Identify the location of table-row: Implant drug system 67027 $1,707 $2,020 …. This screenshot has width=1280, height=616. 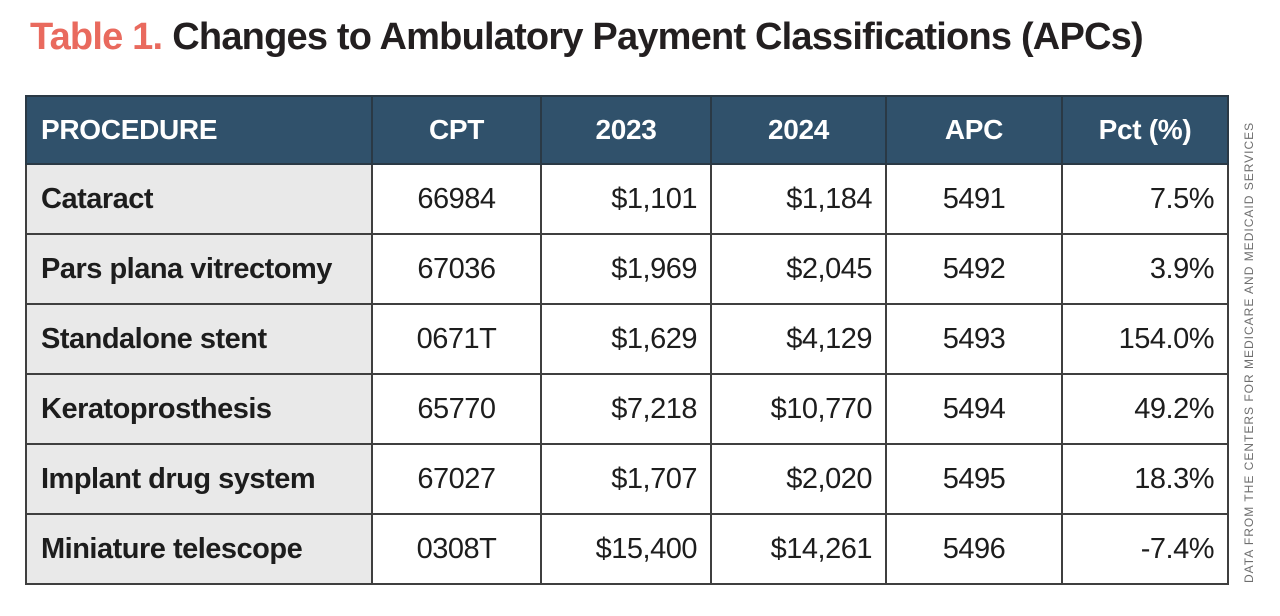
(627, 479).